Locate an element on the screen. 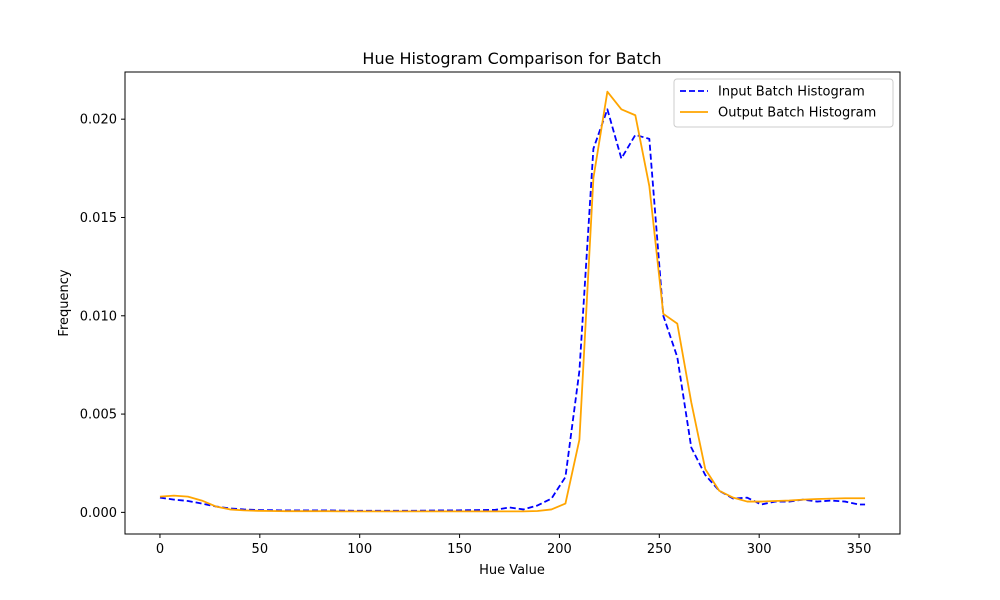 This screenshot has width=1000, height=600. x-tick-label: 0 is located at coordinates (160, 549).